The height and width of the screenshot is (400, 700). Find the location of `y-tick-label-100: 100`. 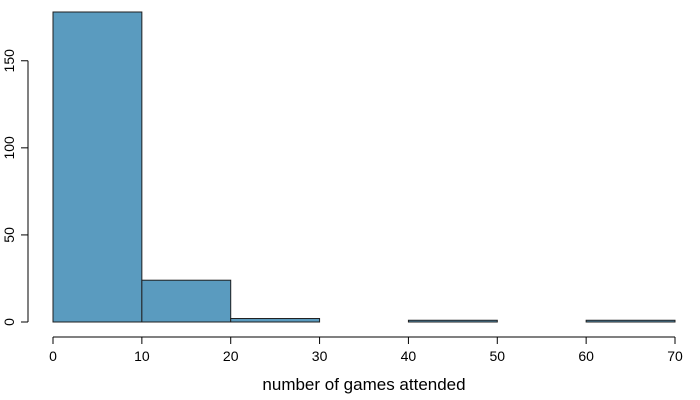

y-tick-label-100: 100 is located at coordinates (9, 148).